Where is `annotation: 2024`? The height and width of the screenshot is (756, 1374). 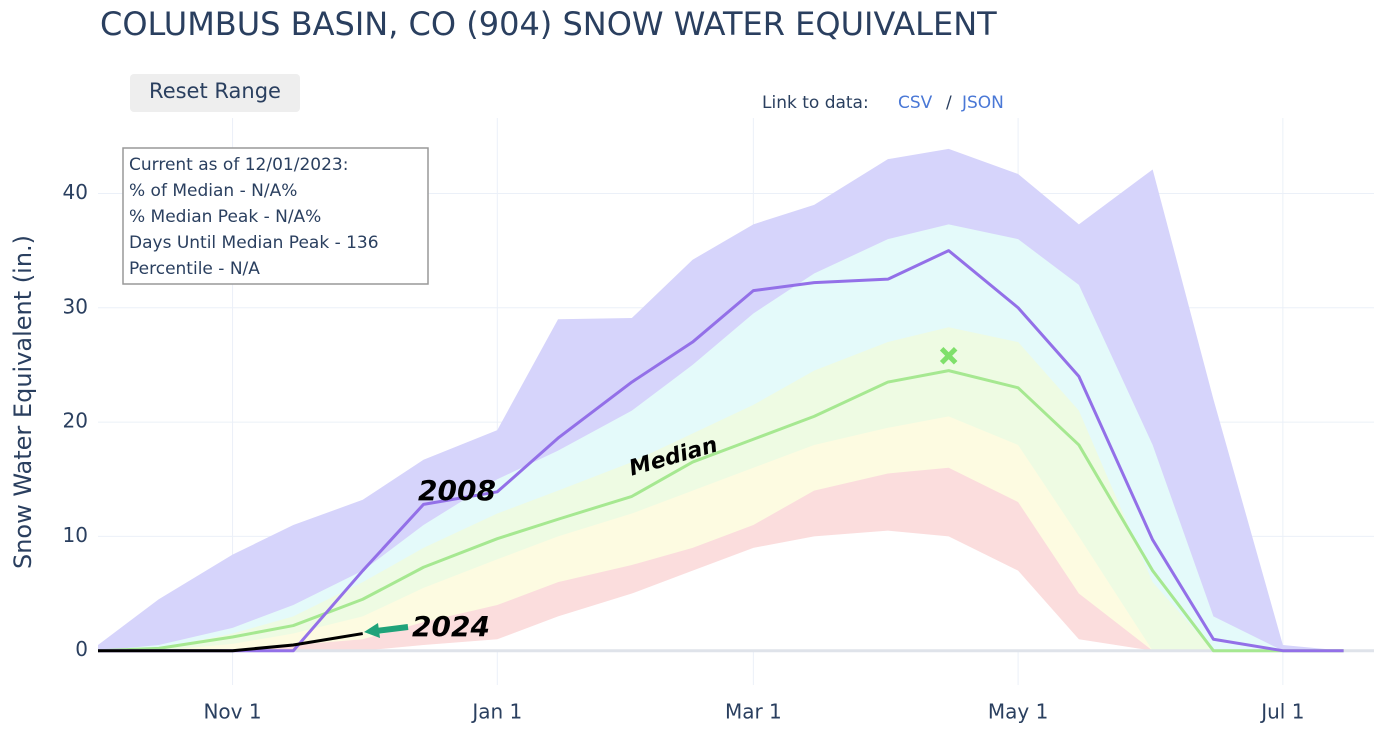 annotation: 2024 is located at coordinates (451, 626).